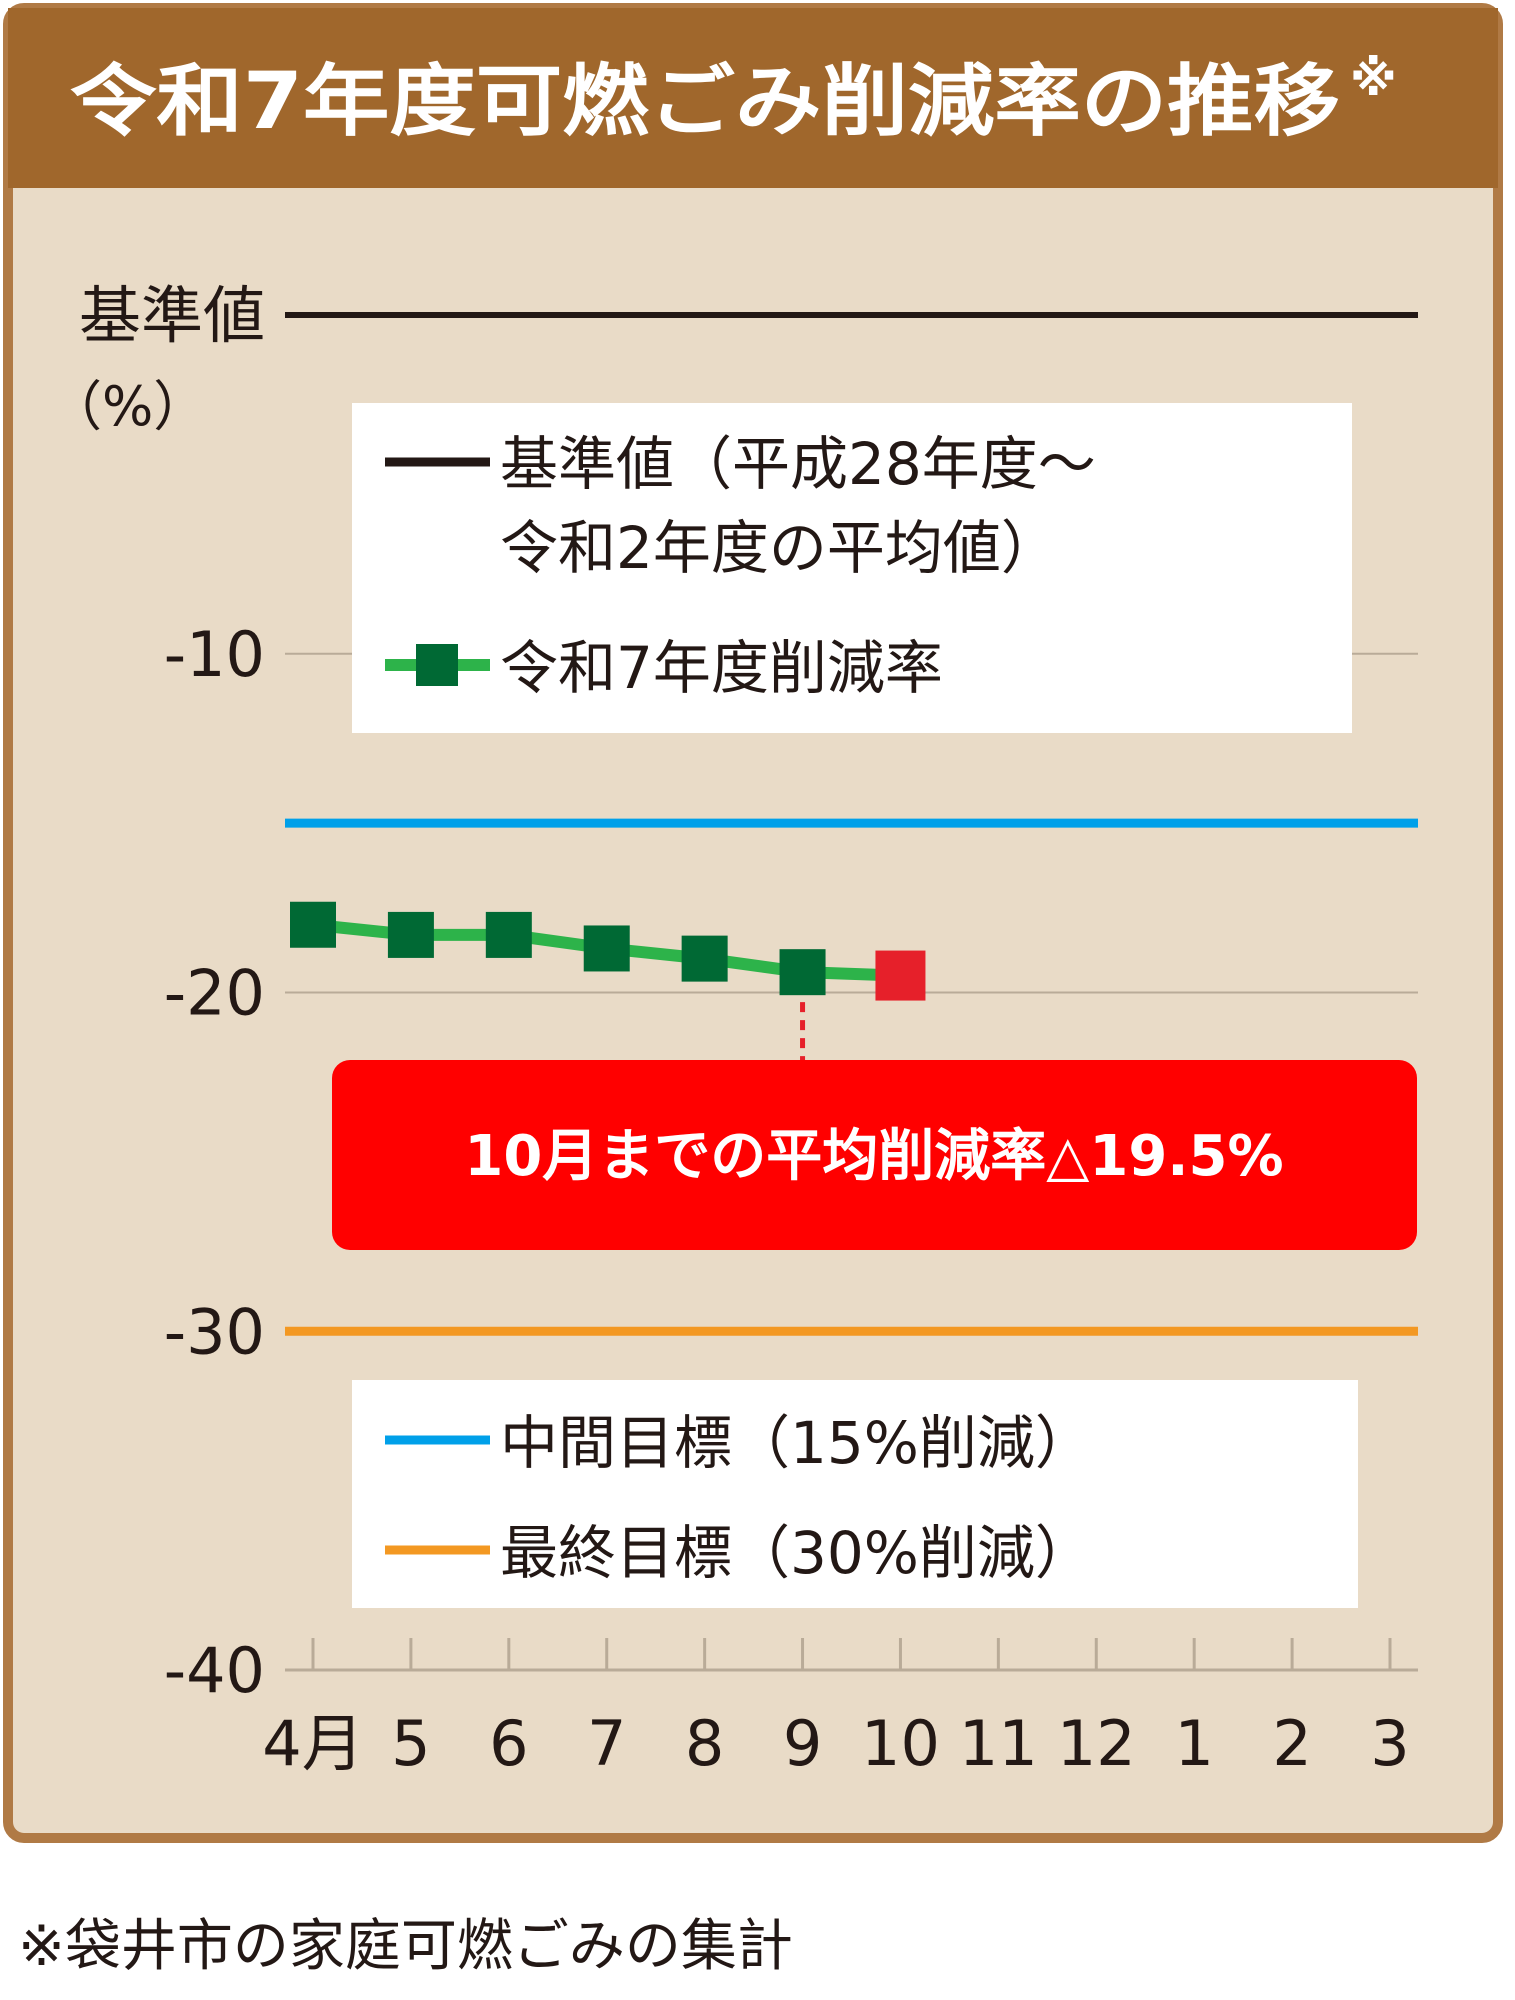 The image size is (1515, 2000). Describe the element at coordinates (312, 1743) in the screenshot. I see `x-tick-label: 4月` at that location.